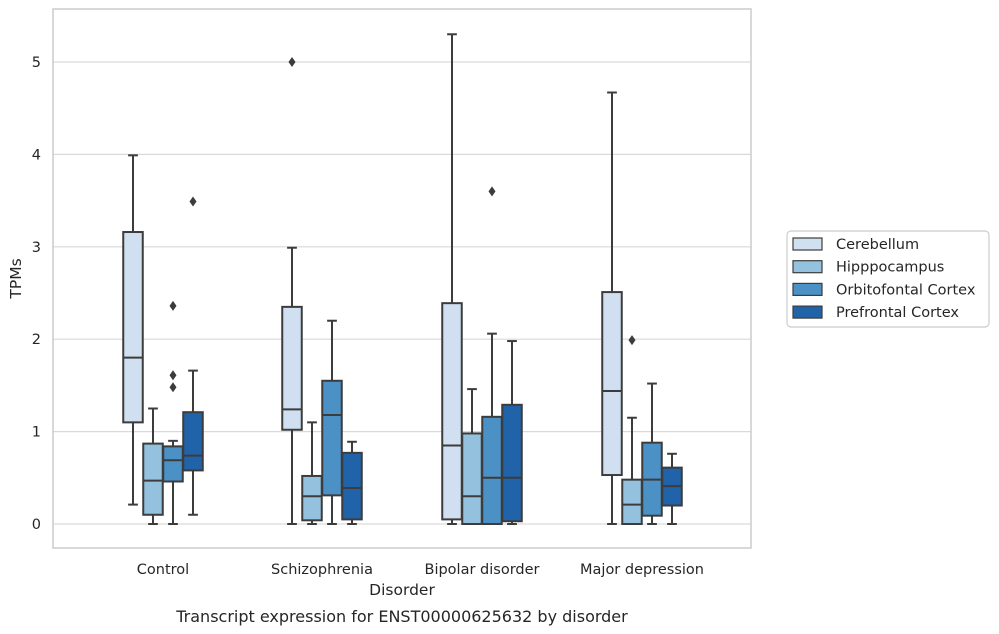  What do you see at coordinates (36, 525) in the screenshot?
I see `y-tick-label: 0` at bounding box center [36, 525].